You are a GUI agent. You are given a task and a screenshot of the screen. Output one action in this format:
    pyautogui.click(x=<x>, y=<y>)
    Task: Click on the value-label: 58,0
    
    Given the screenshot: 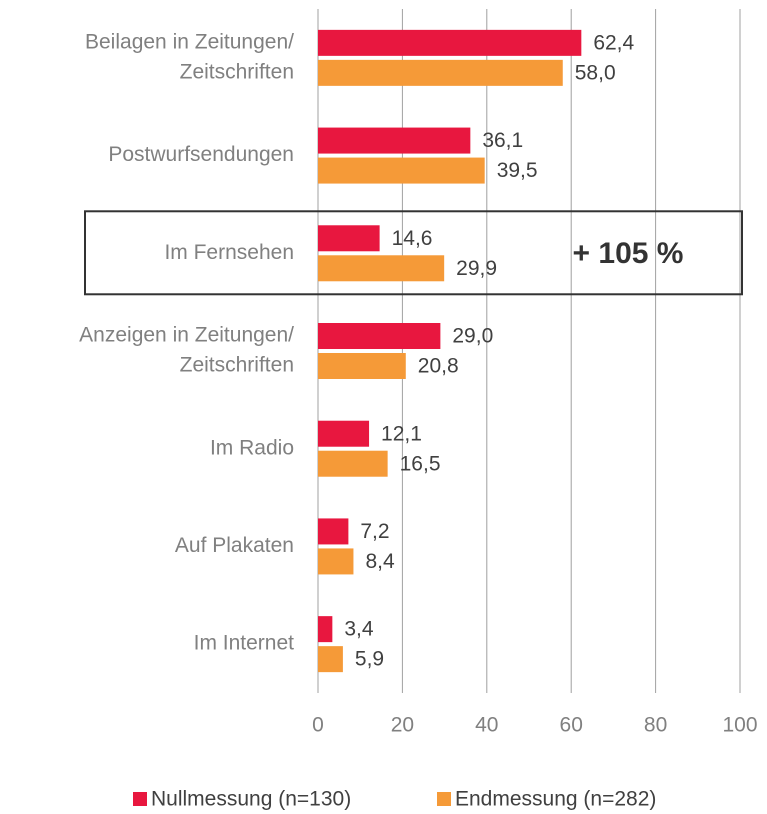 What is the action you would take?
    pyautogui.click(x=595, y=72)
    